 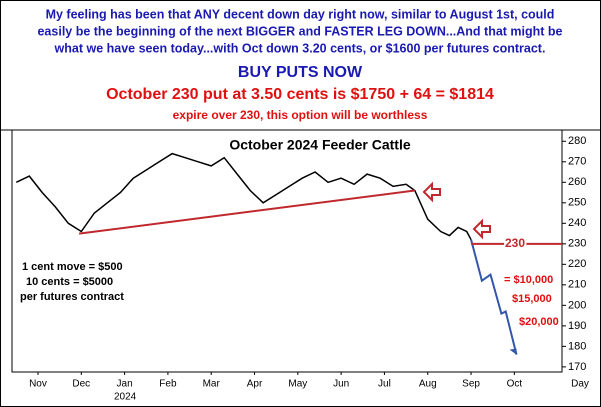 I want to click on x-tick-label: Apr, so click(x=255, y=384).